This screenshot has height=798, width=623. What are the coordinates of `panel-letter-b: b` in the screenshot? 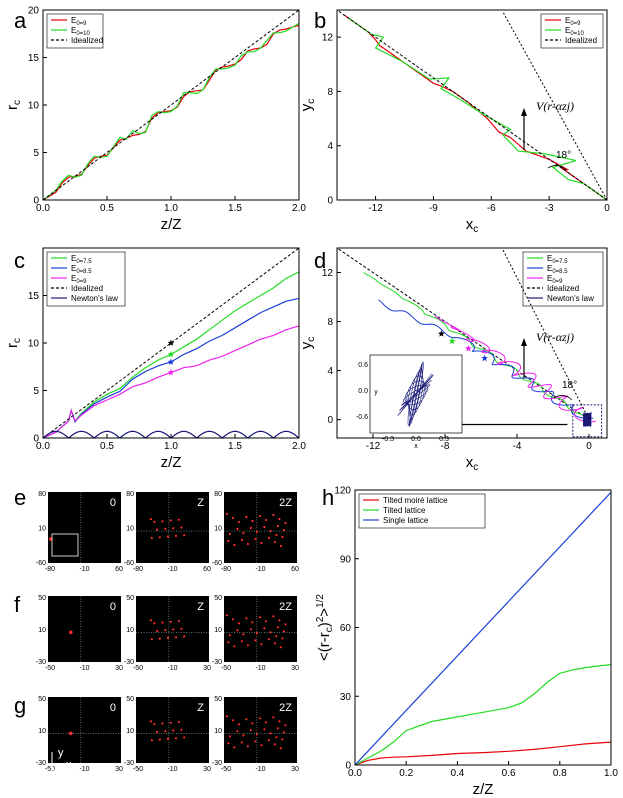 It's located at (320, 20).